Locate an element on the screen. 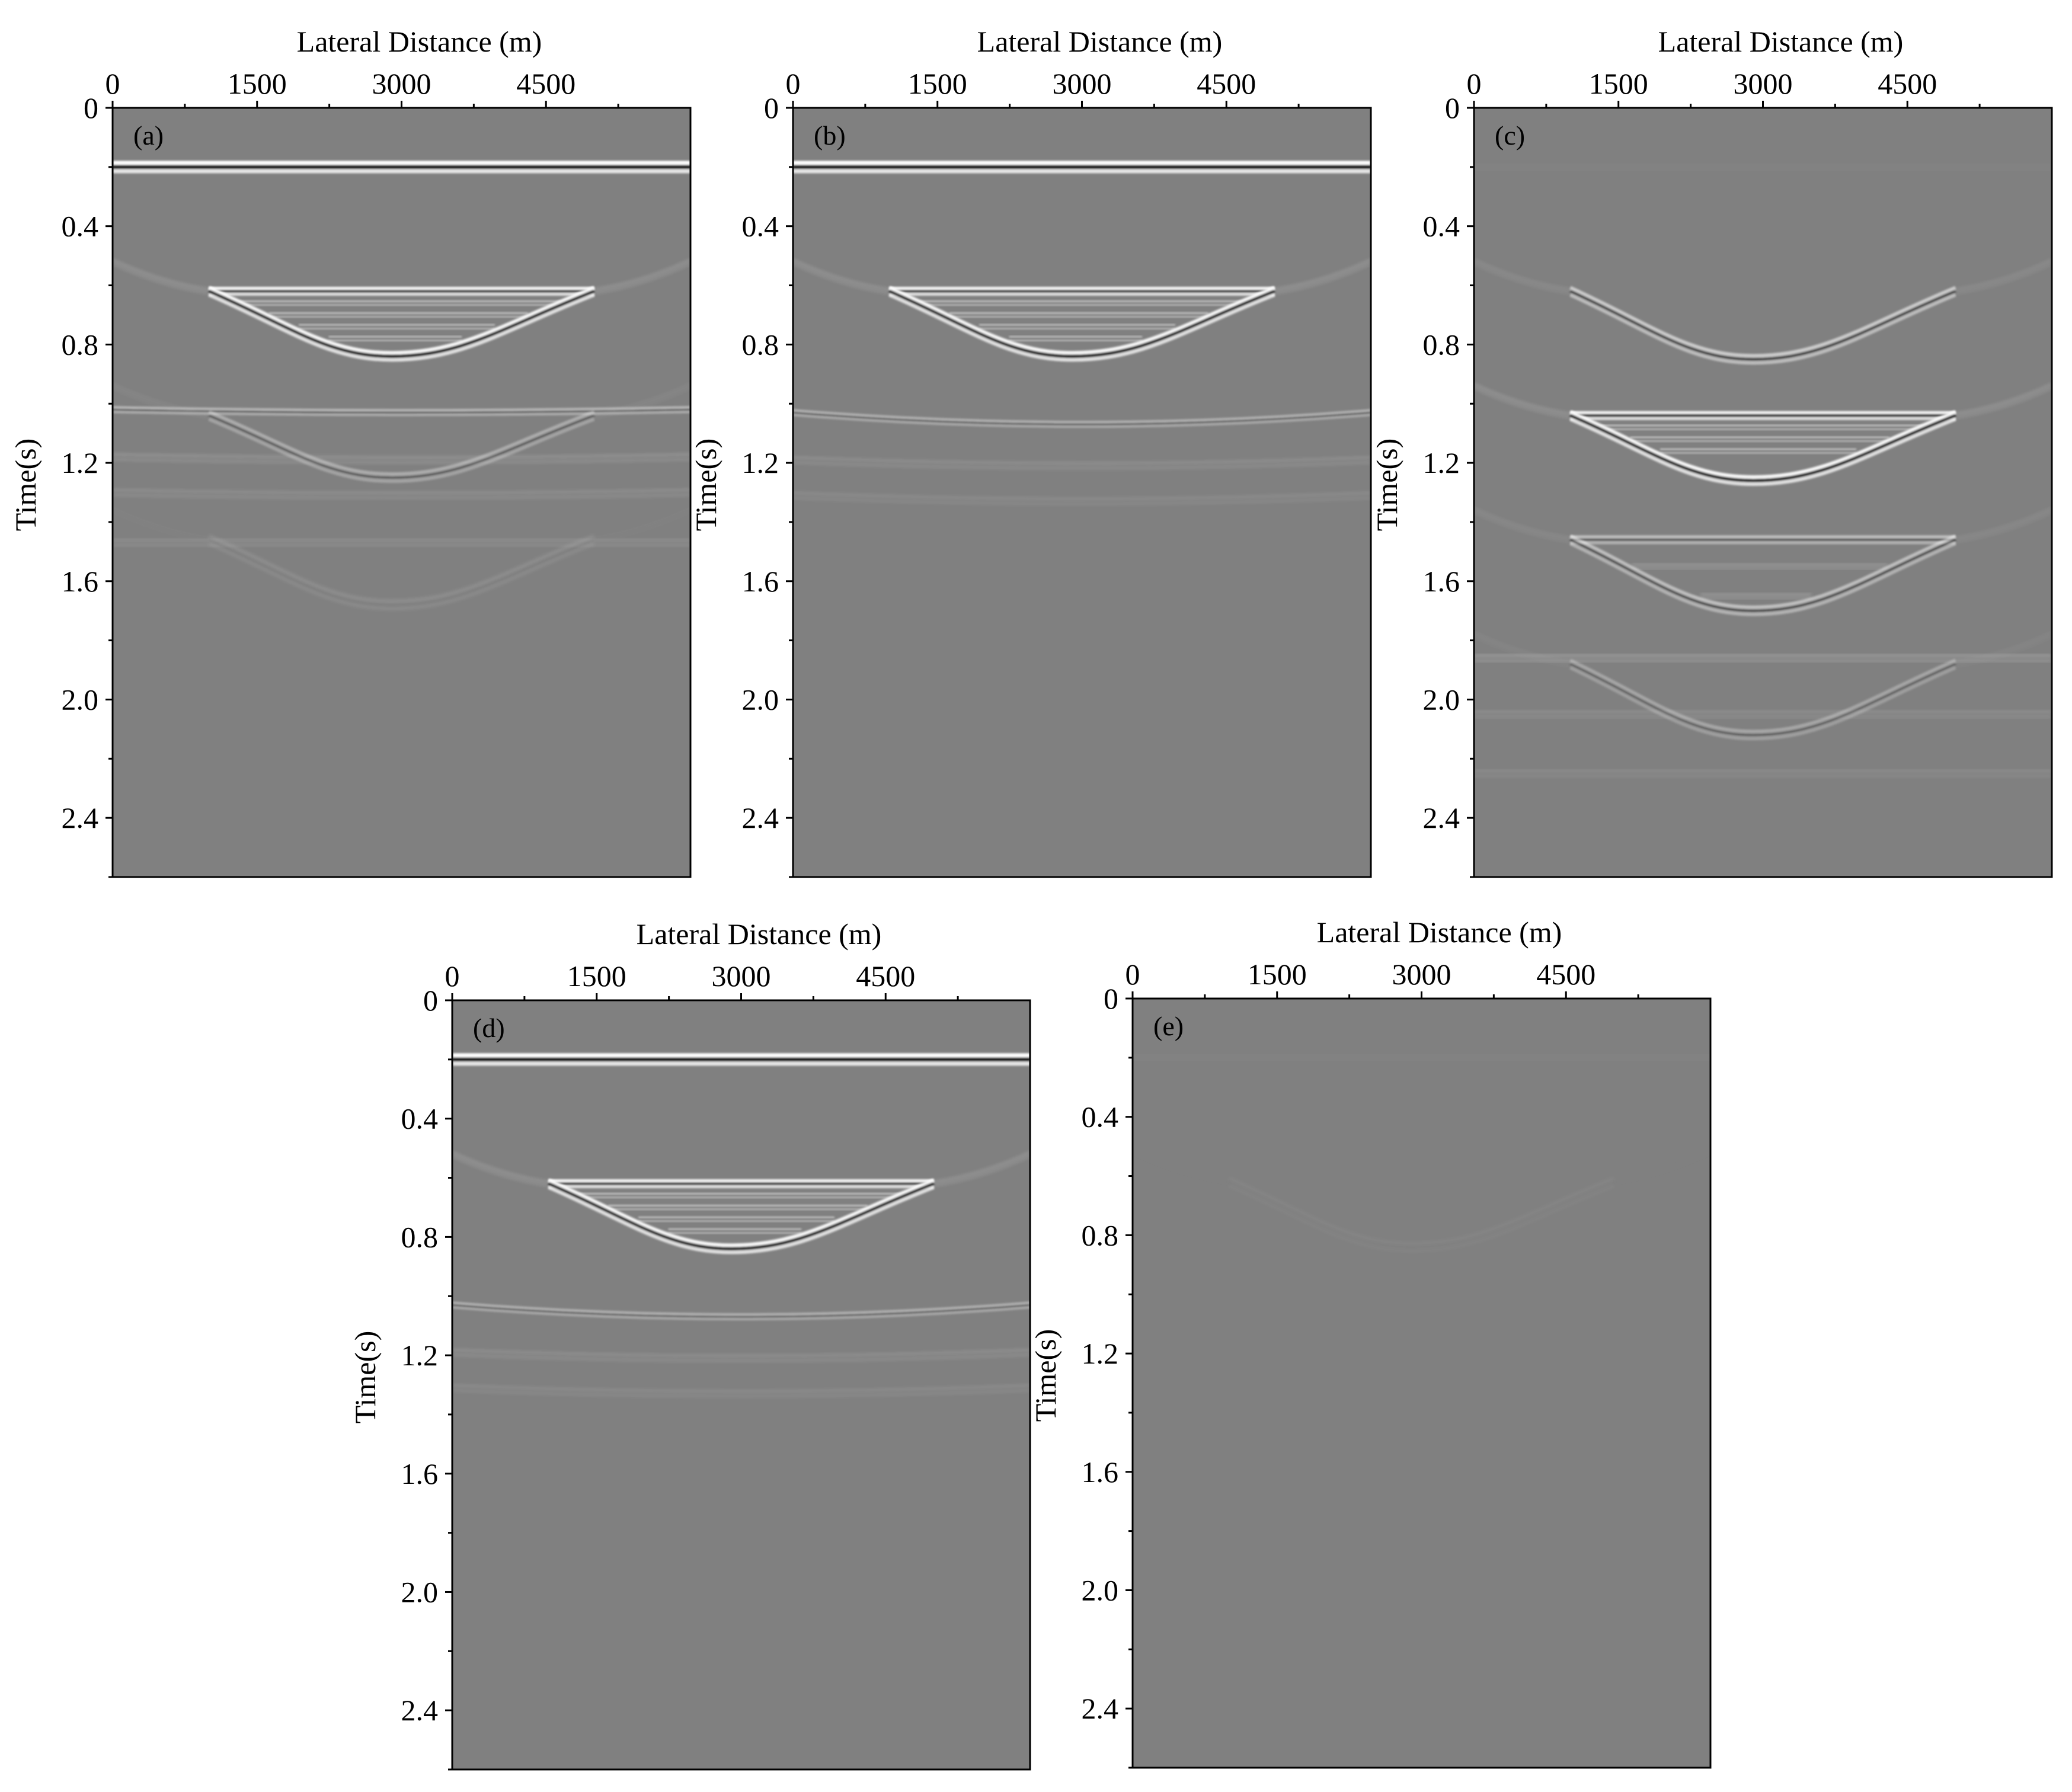 This screenshot has width=2072, height=1792. panel-label: (e) is located at coordinates (1168, 1026).